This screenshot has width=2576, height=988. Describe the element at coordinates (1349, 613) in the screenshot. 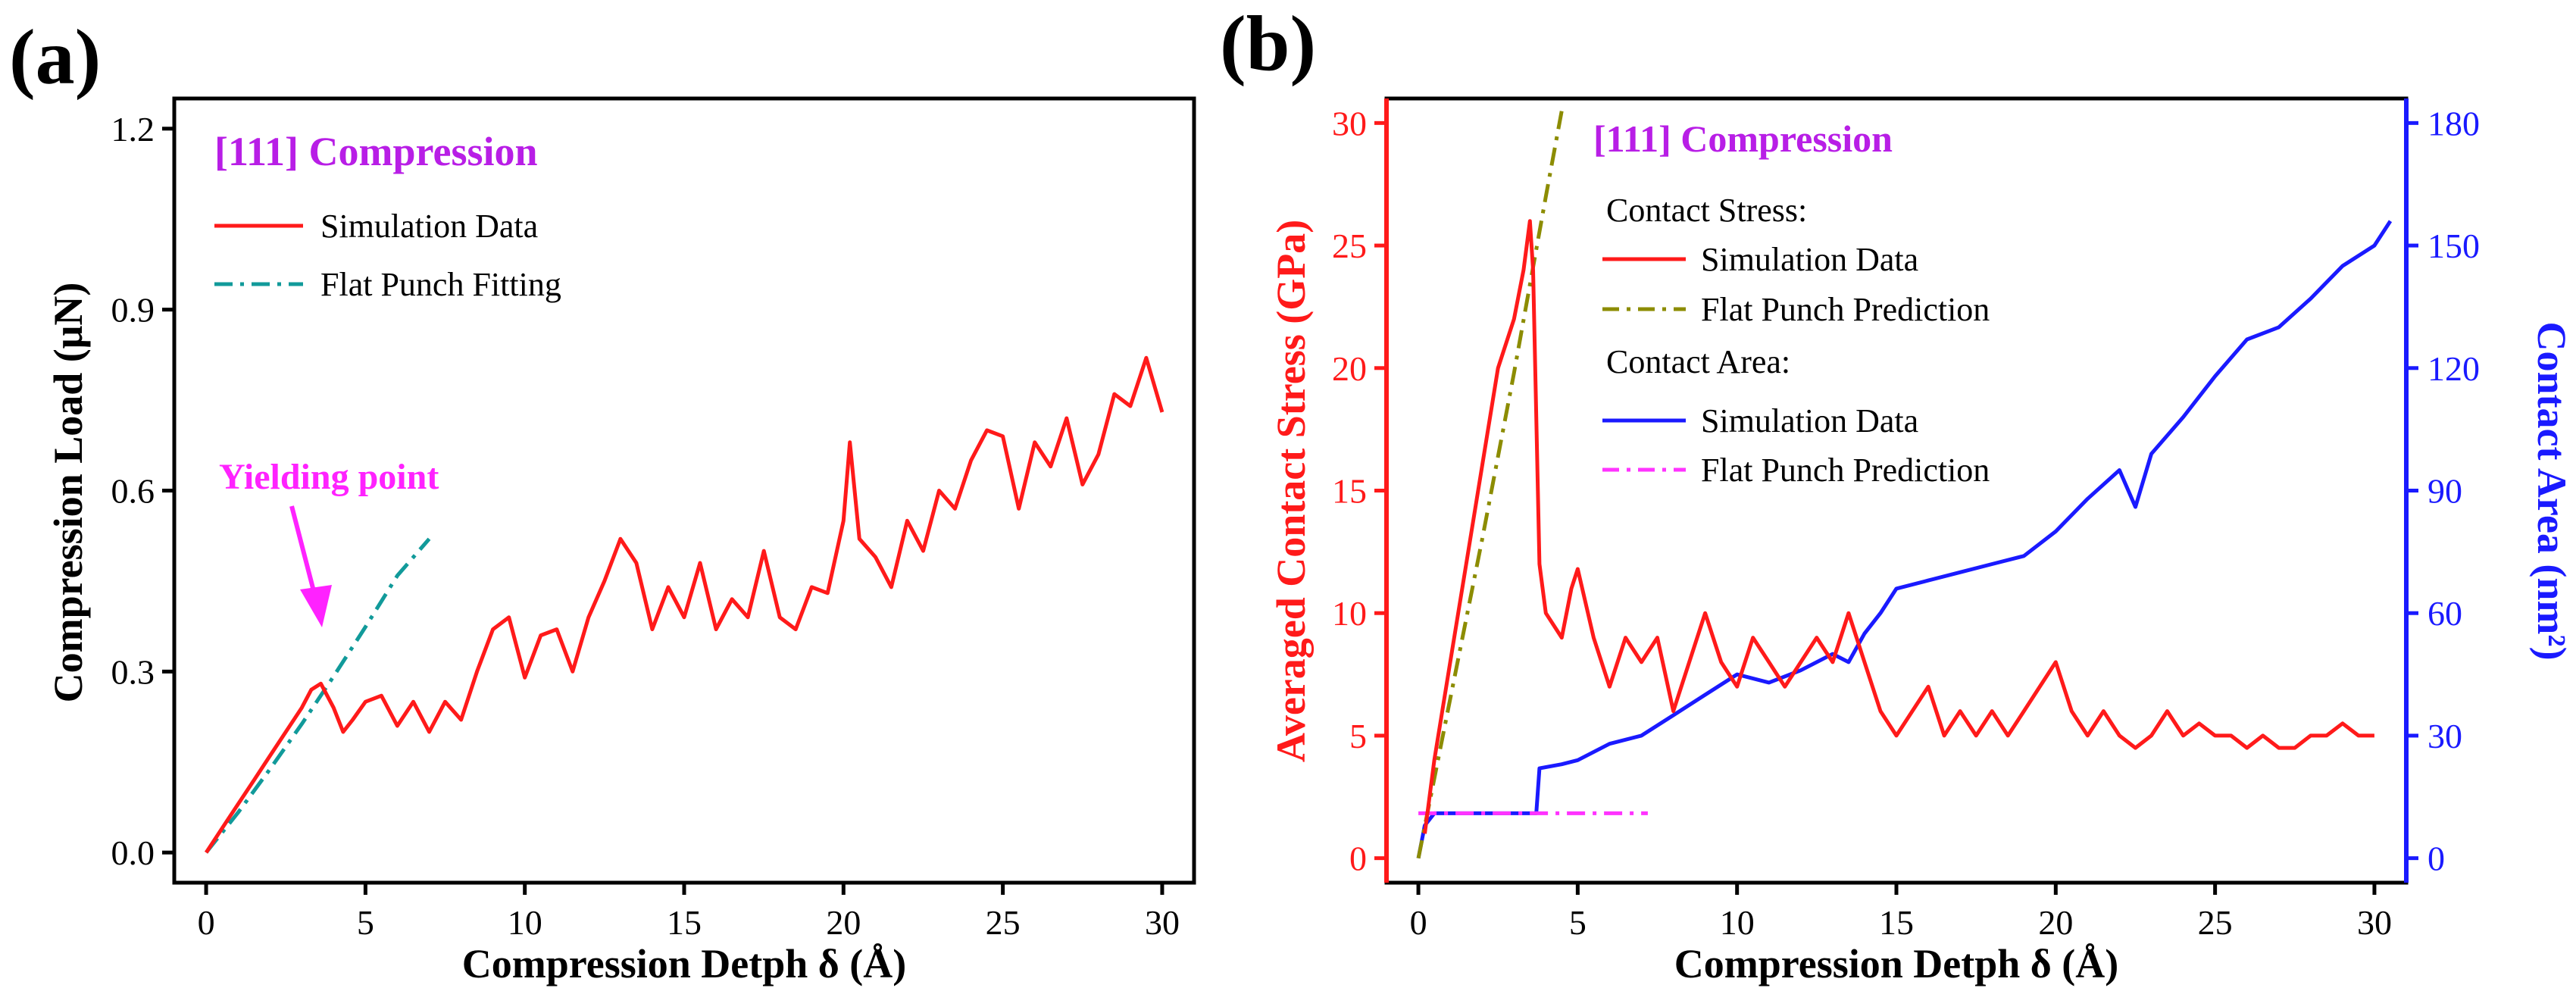

I see `panel-b-left-y-tick-label: 10` at that location.